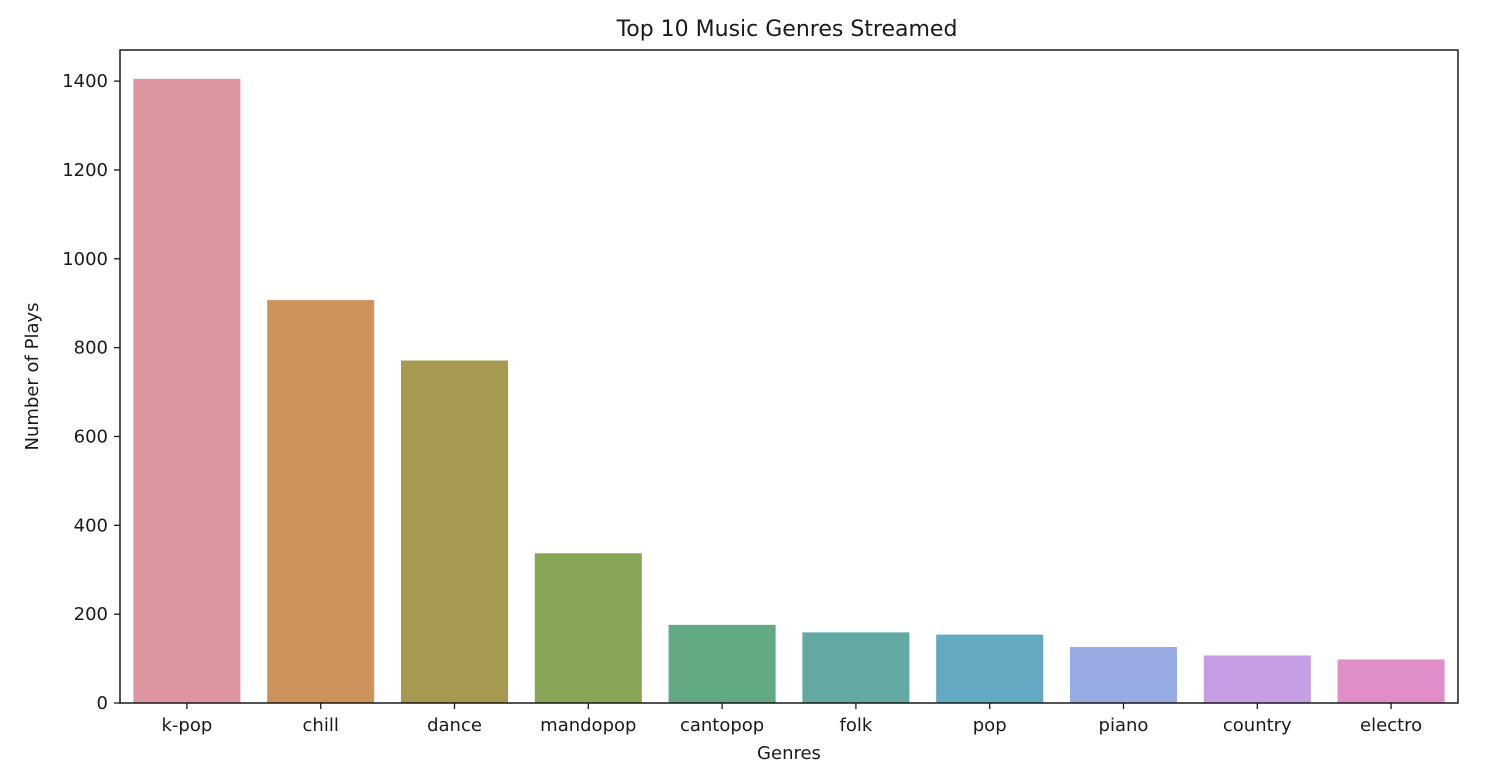 The height and width of the screenshot is (780, 1494). What do you see at coordinates (321, 725) in the screenshot?
I see `x-tick-label: chill` at bounding box center [321, 725].